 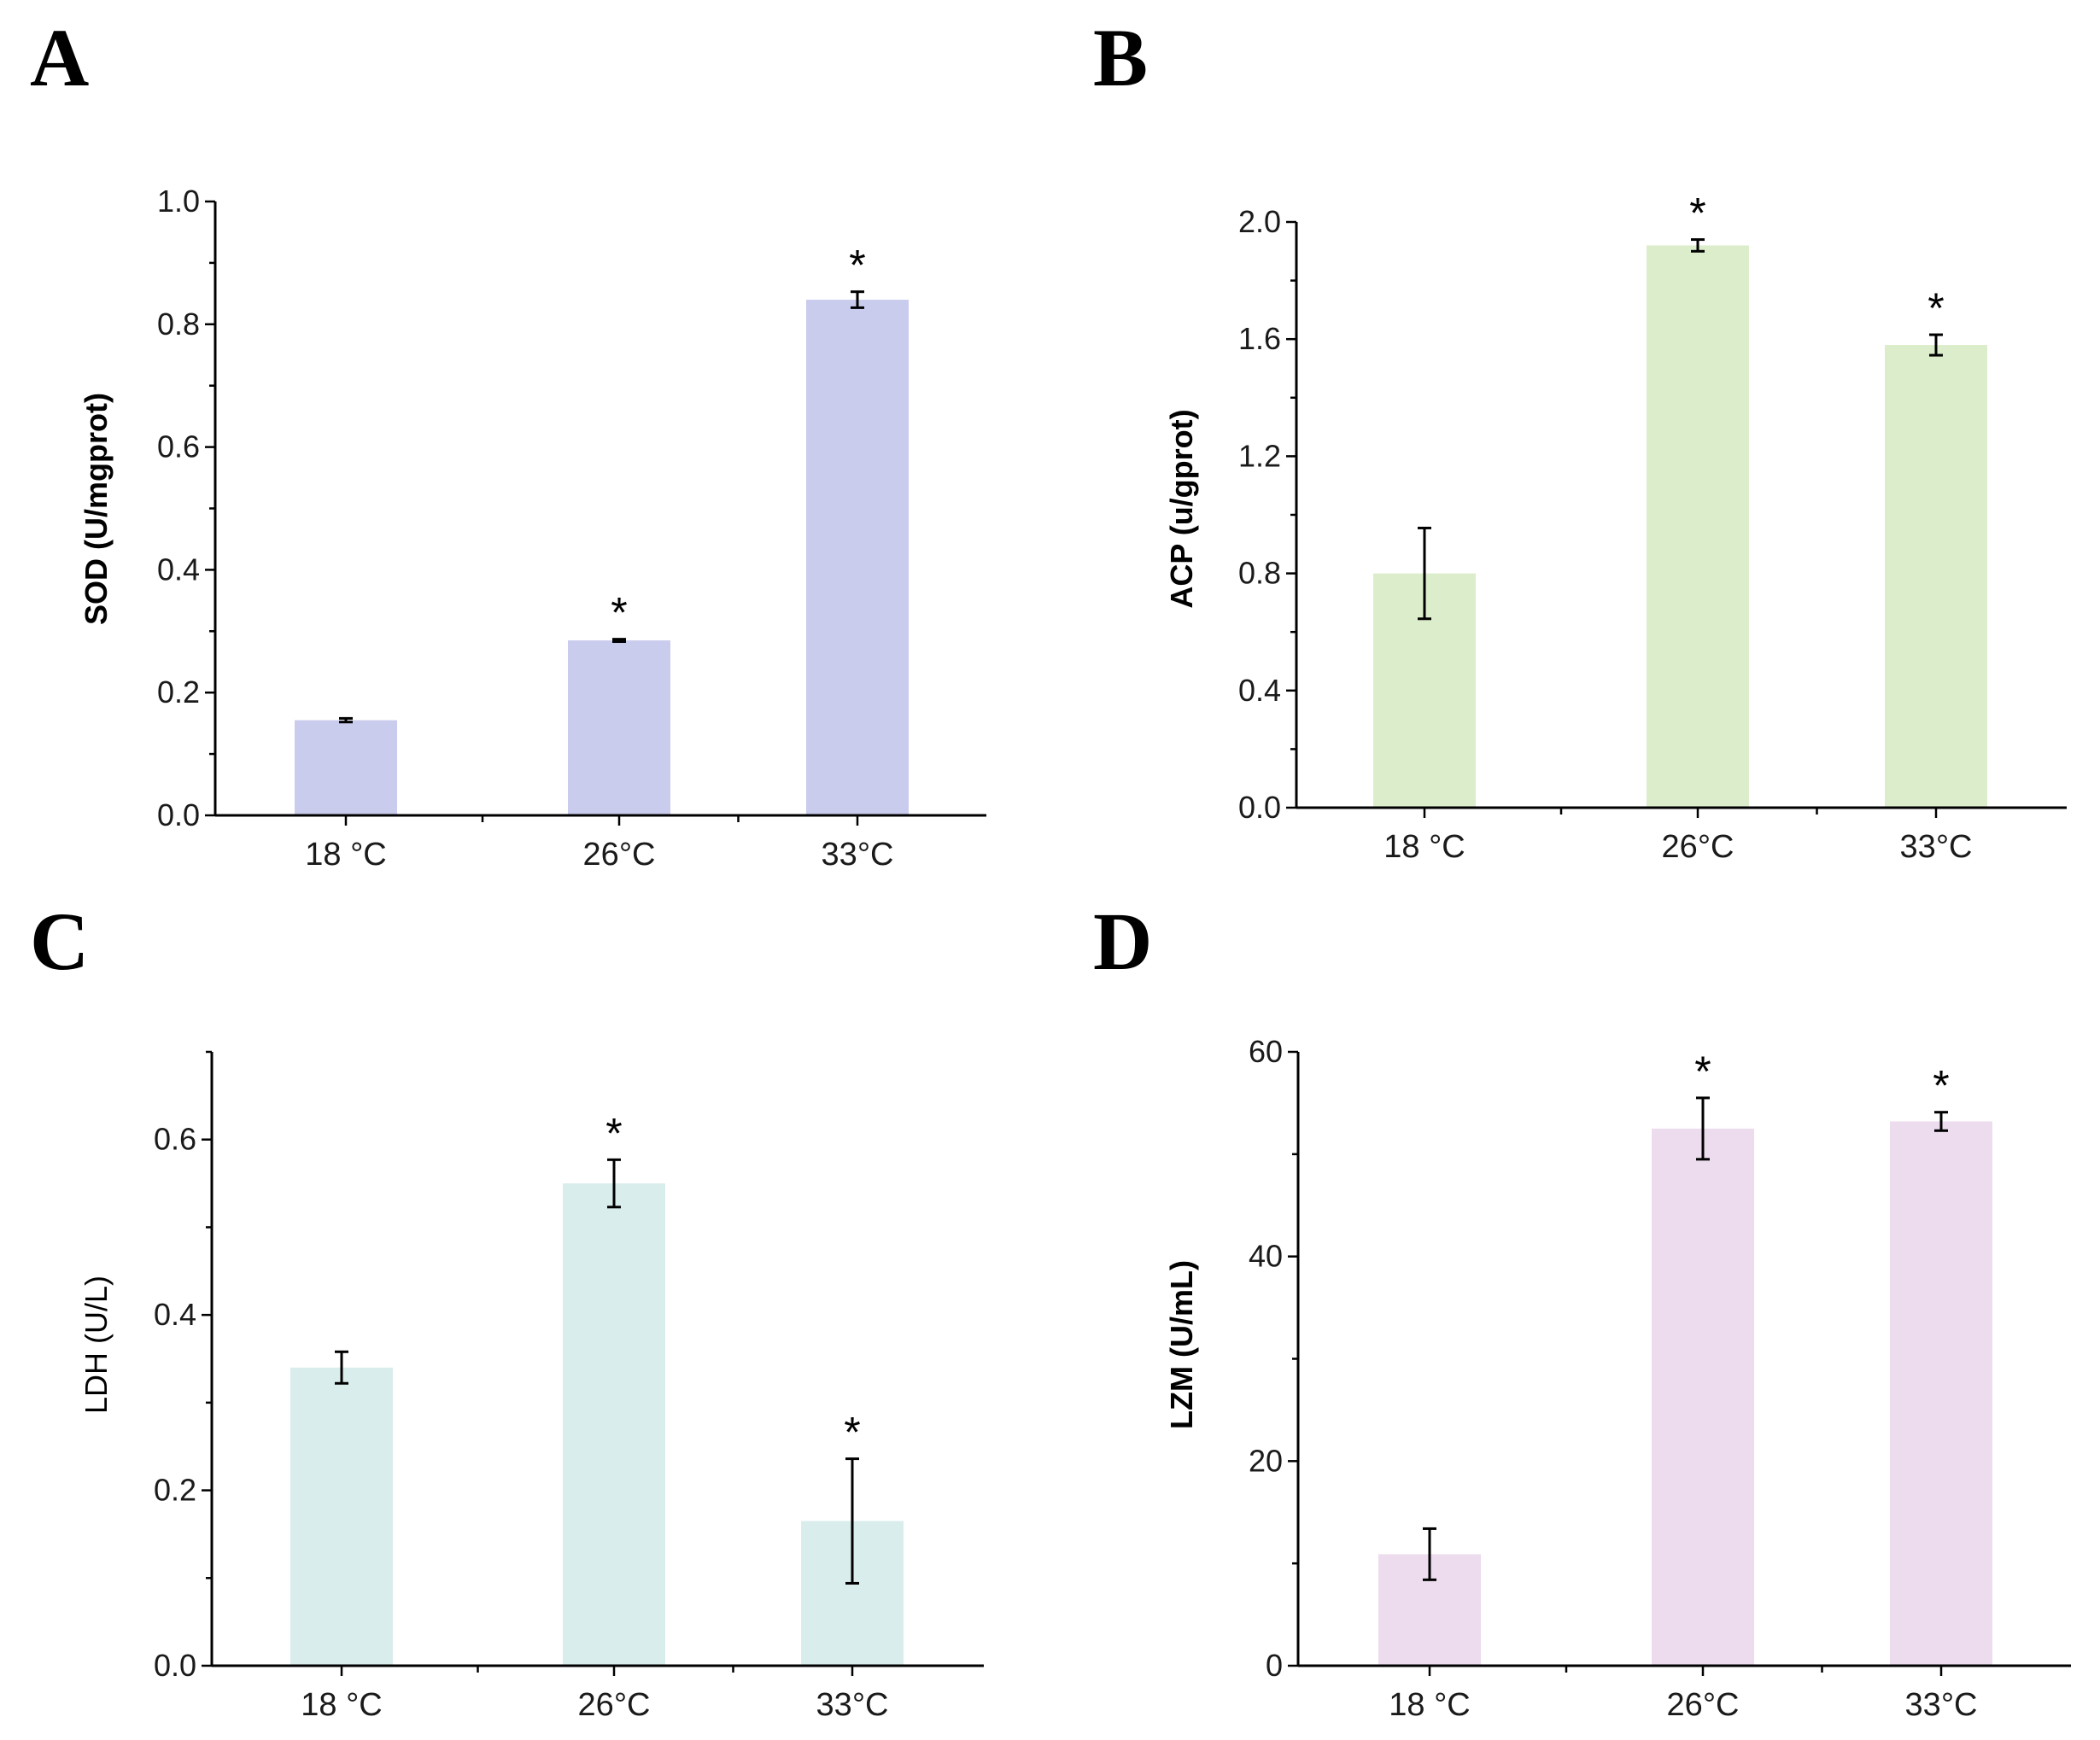 I want to click on panel-letter: C, so click(x=59, y=941).